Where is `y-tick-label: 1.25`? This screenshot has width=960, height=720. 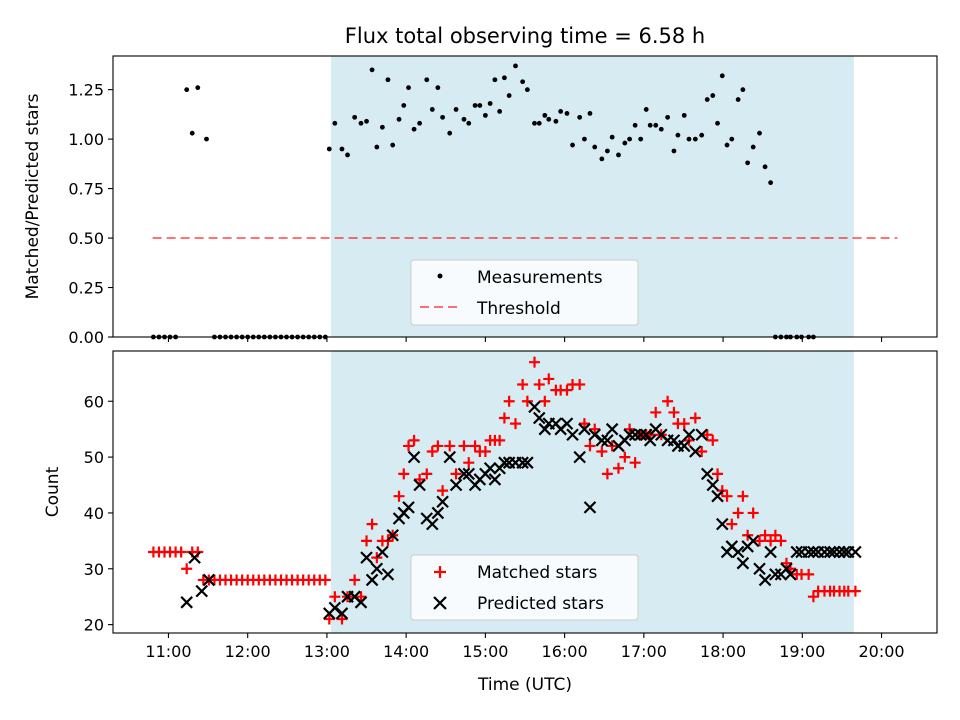 y-tick-label: 1.25 is located at coordinates (86, 90).